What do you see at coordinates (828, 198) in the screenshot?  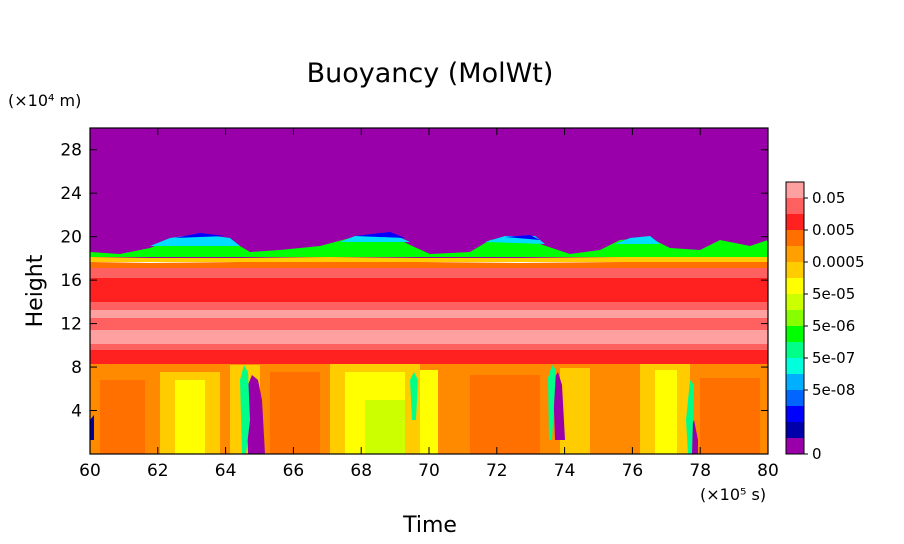 I see `colorbar-label: 0.05` at bounding box center [828, 198].